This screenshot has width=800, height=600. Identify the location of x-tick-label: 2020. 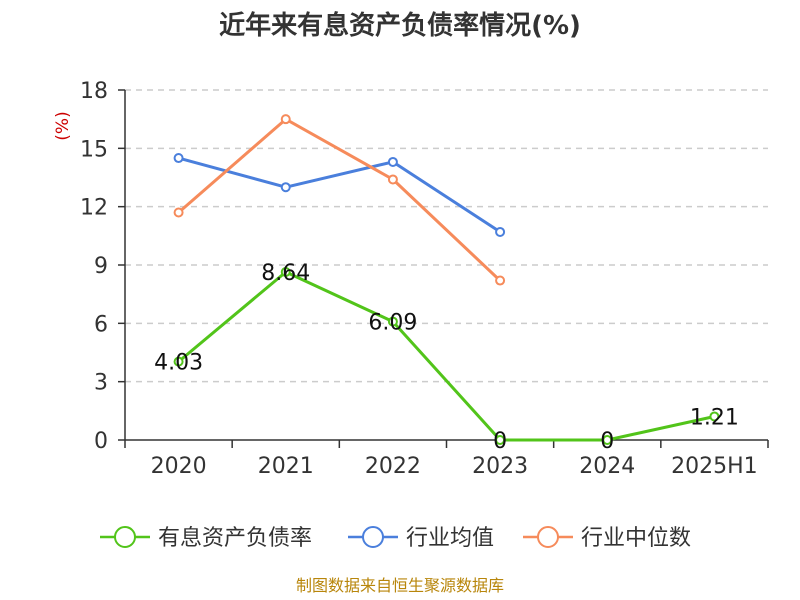
(179, 466).